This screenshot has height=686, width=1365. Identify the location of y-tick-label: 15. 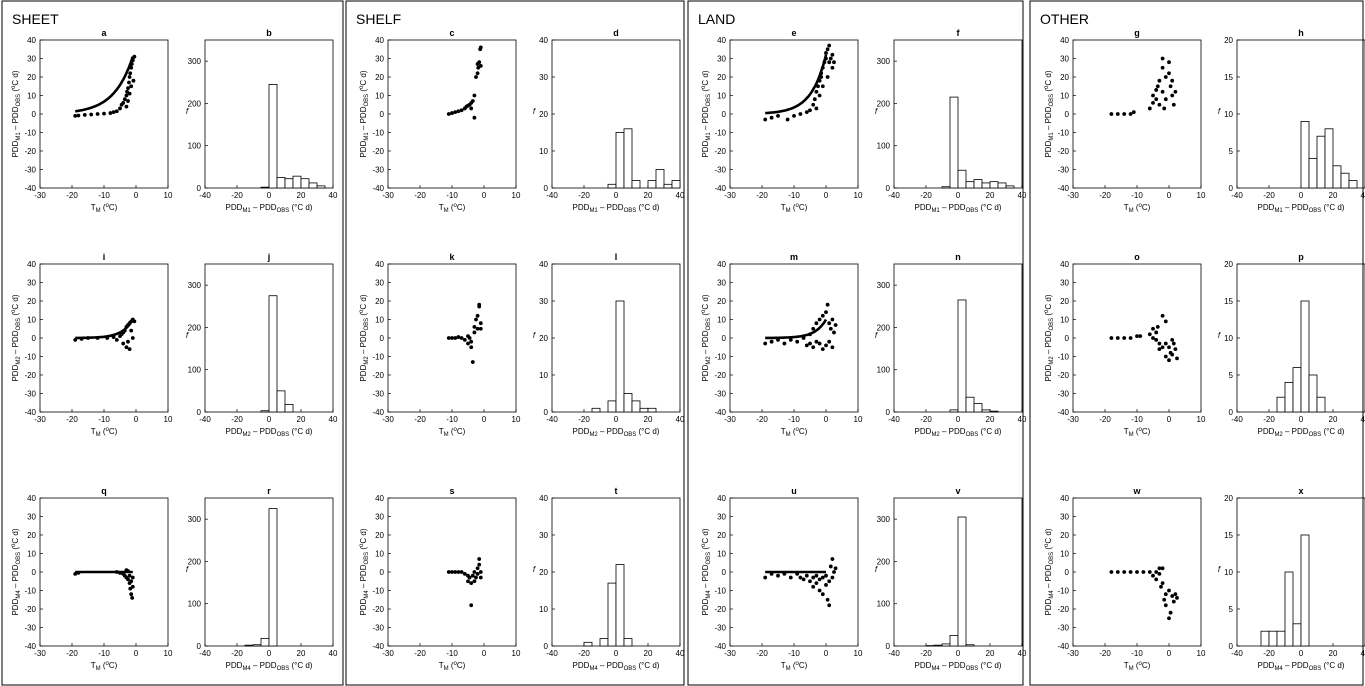
(1228, 77).